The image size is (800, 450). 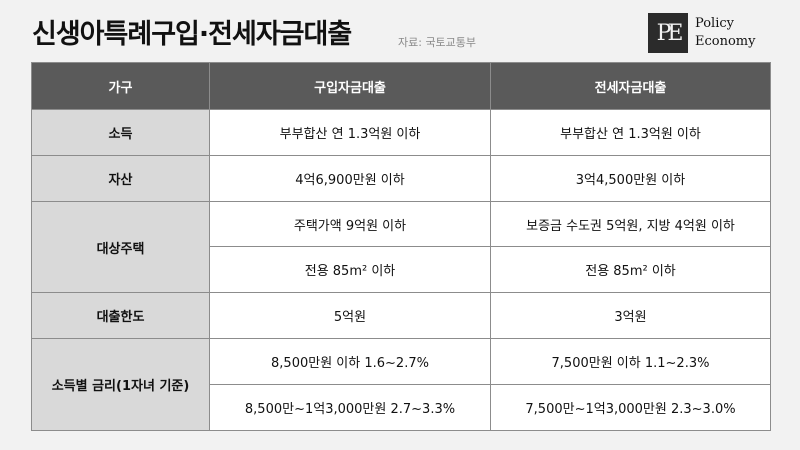 I want to click on housing-jeonse-deposit: 보증금 수도권 5억원, 지방 4억원 이하, so click(x=630, y=224).